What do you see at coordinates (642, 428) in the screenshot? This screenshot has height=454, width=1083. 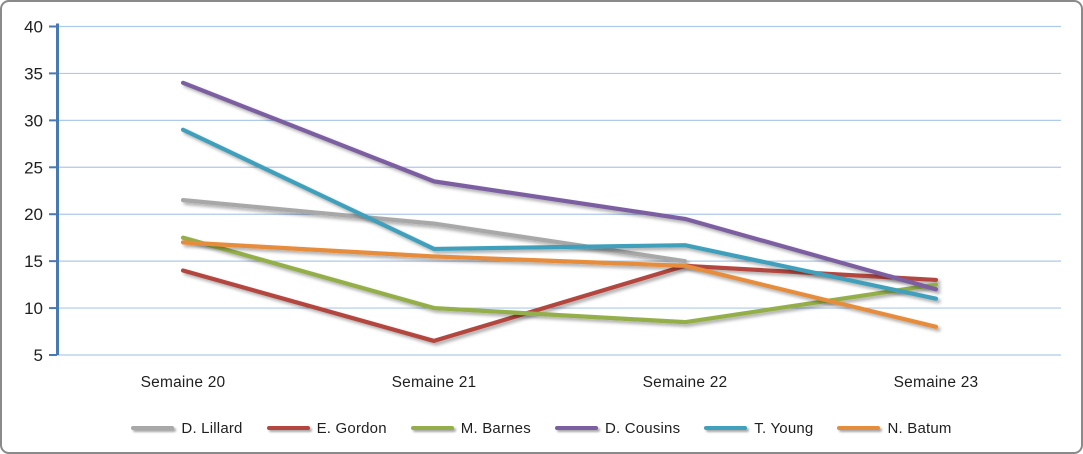 I see `legend-label: D. Cousins` at bounding box center [642, 428].